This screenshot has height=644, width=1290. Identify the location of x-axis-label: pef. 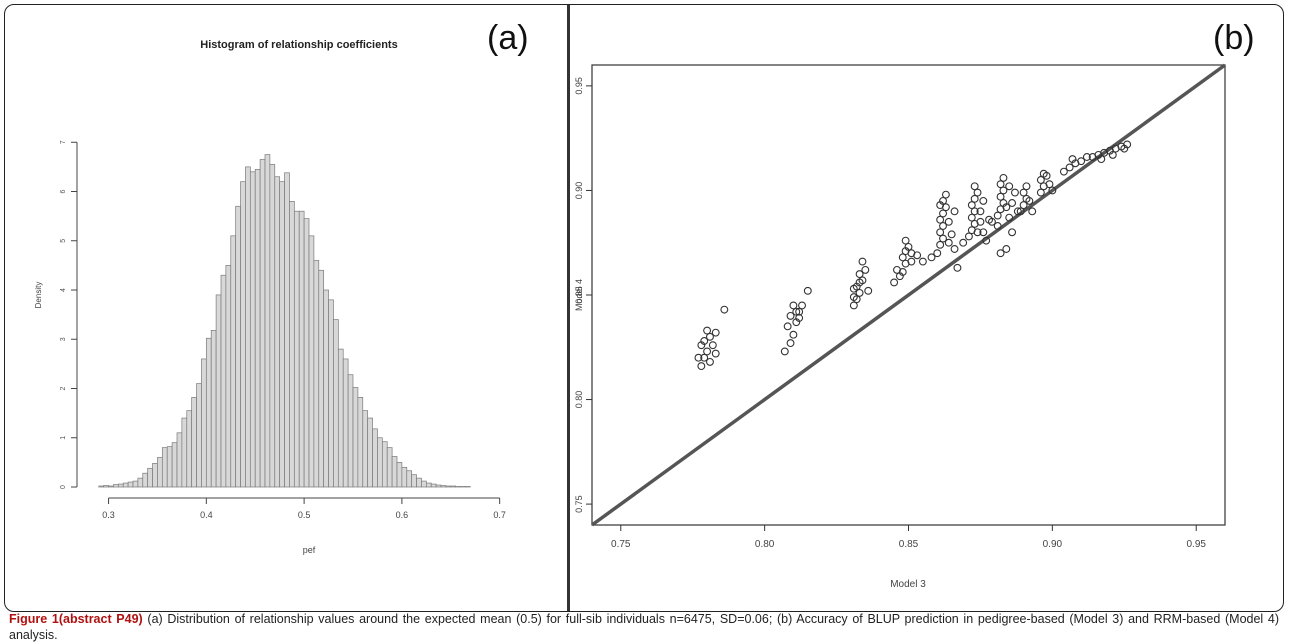
(309, 550).